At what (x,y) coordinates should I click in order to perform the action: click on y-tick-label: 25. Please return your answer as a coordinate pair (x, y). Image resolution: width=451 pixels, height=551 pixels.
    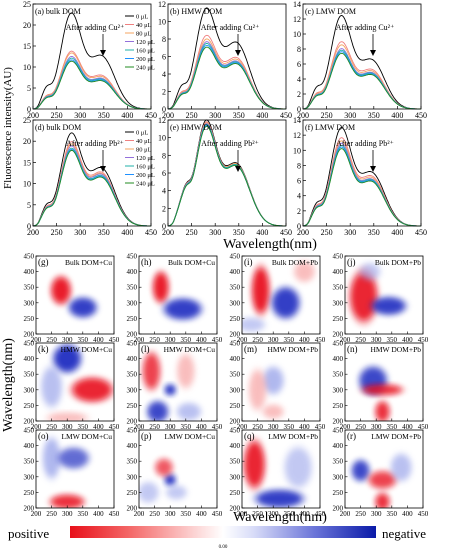
    Looking at the image, I should click on (27, 120).